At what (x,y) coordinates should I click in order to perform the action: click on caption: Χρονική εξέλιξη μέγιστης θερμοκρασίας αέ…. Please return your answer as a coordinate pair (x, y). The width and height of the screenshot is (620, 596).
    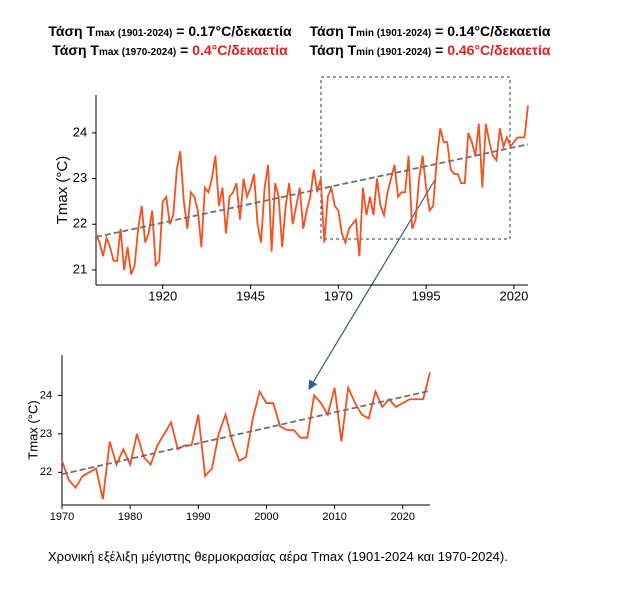
    Looking at the image, I should click on (278, 556).